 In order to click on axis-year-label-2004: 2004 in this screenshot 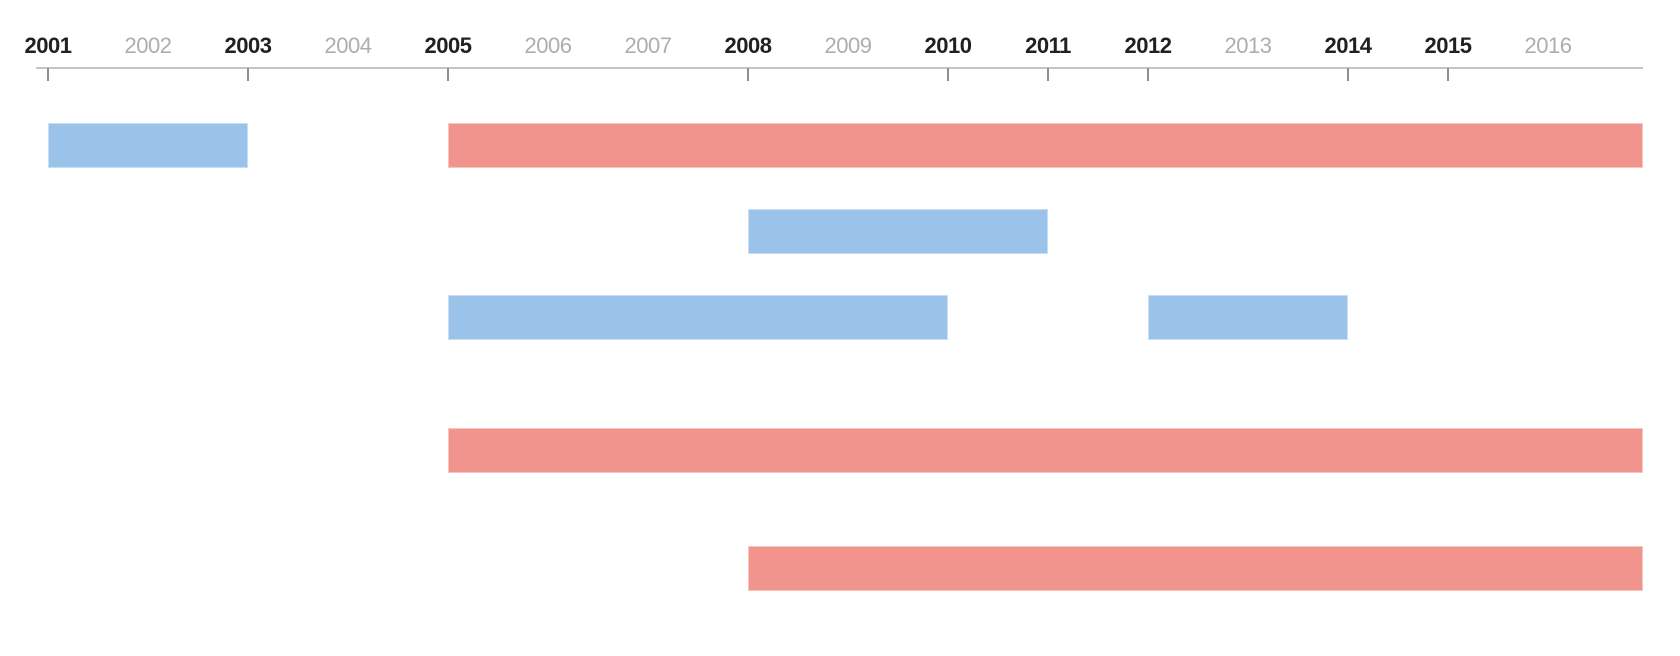, I will do `click(348, 45)`.